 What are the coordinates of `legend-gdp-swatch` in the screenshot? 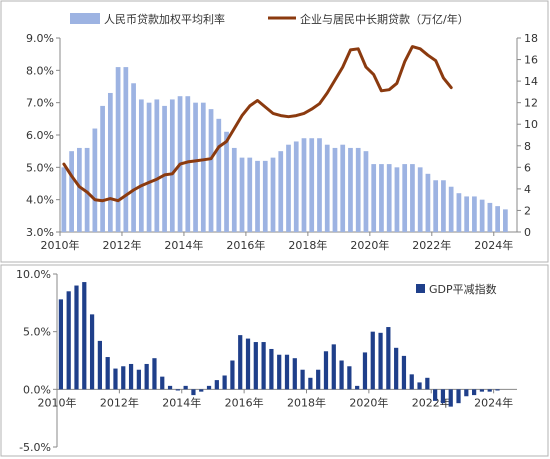 It's located at (420, 288).